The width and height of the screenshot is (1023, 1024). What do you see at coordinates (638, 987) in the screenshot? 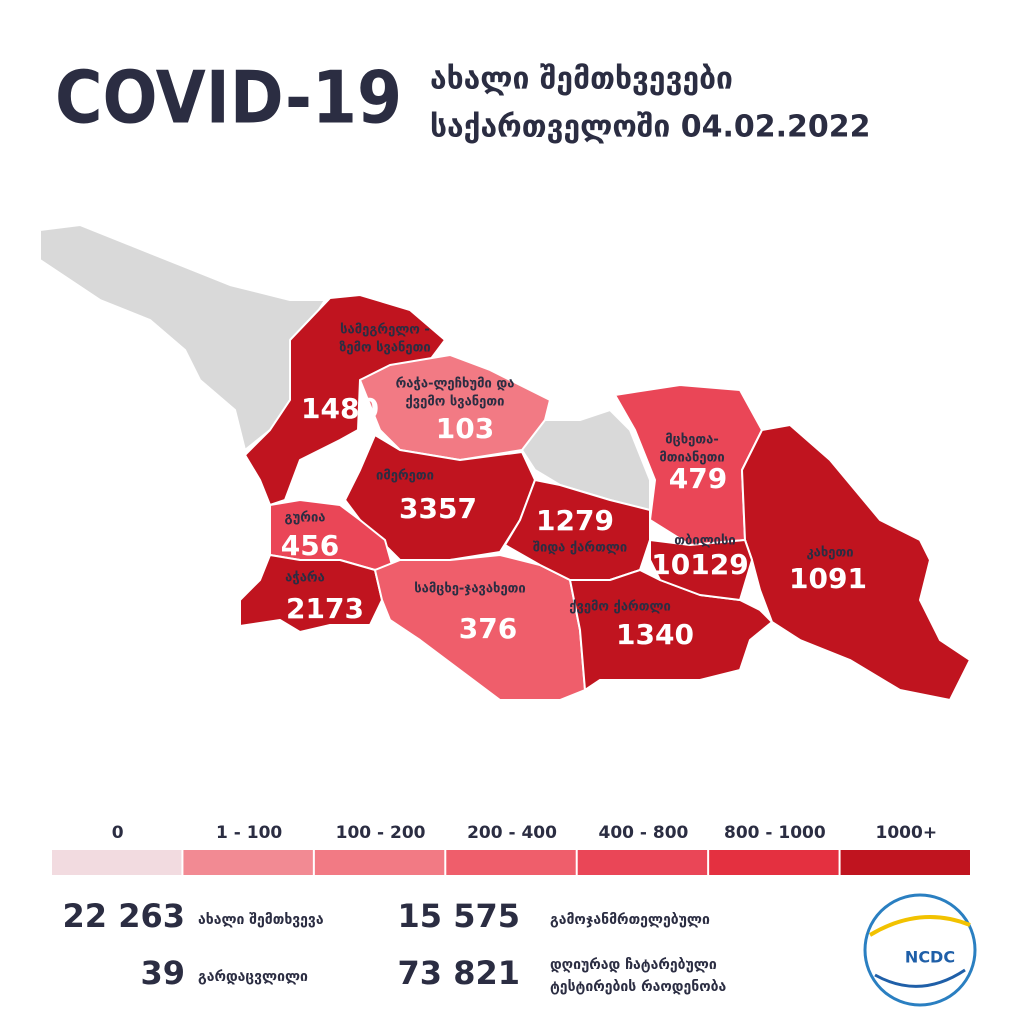
I see `stat-label: ტესტირების რაოდენობა` at bounding box center [638, 987].